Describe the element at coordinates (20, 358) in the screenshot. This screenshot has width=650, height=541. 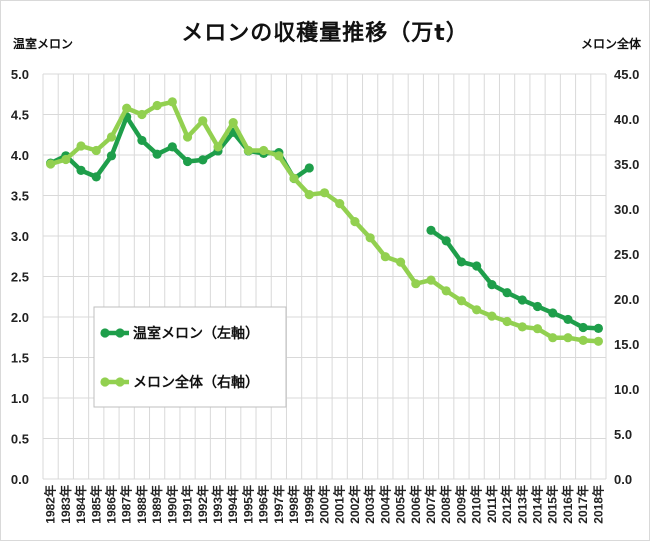
I see `left-tick-label: 1.5` at that location.